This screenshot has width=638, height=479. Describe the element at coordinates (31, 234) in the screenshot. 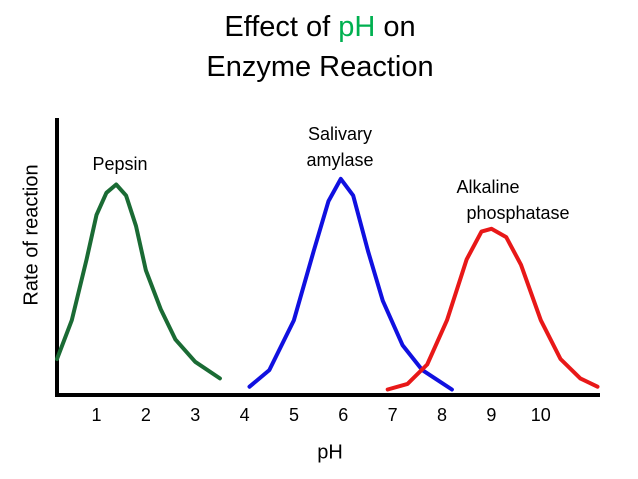

I see `y-axis-label: Rate of reaction` at that location.